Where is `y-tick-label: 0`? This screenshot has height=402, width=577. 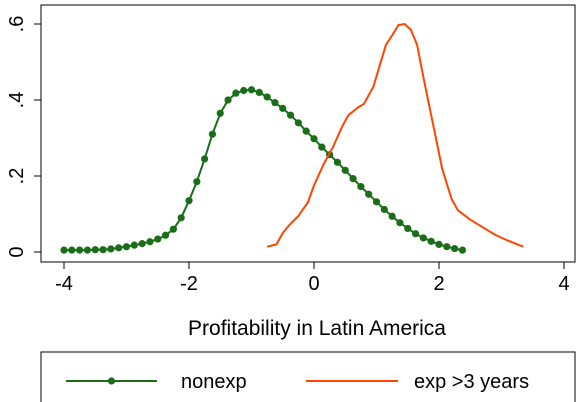
y-tick-label: 0 is located at coordinates (17, 251).